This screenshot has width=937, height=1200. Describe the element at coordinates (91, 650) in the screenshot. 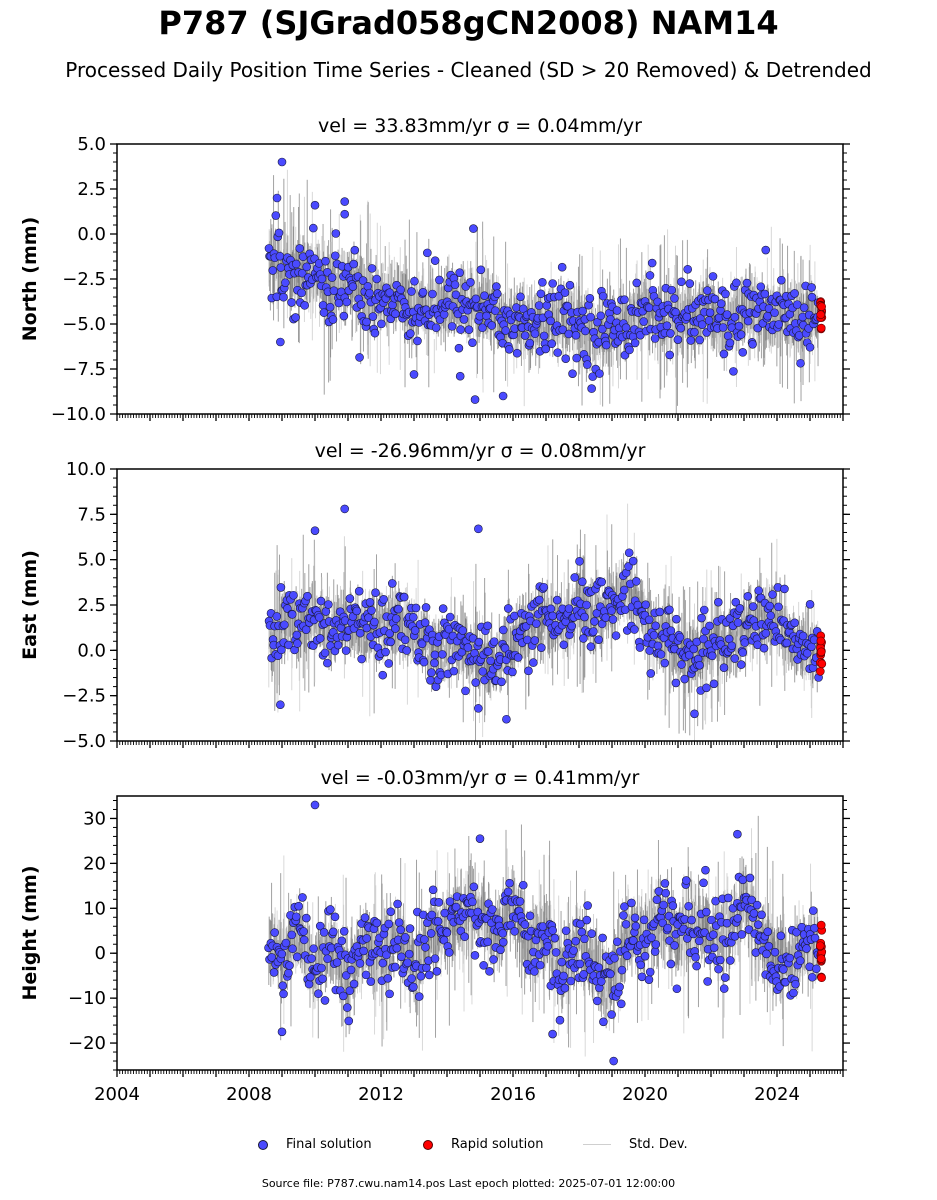

I see `y-tick-label: 0.0` at that location.